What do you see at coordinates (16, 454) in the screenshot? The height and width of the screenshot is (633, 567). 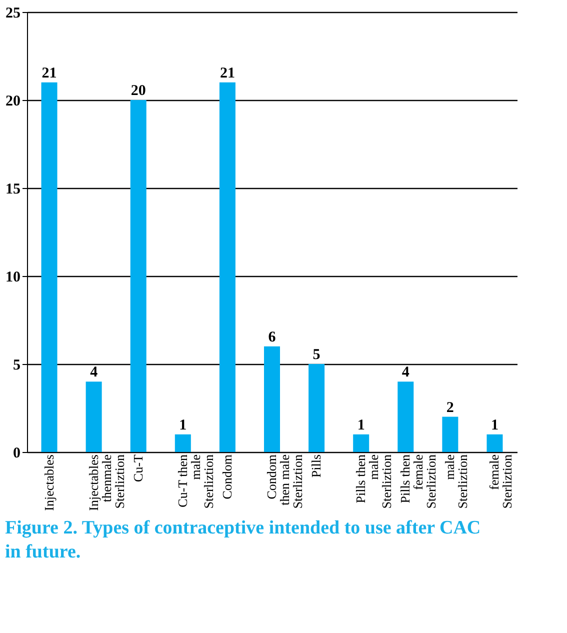 I see `y-tick-label: 0` at bounding box center [16, 454].